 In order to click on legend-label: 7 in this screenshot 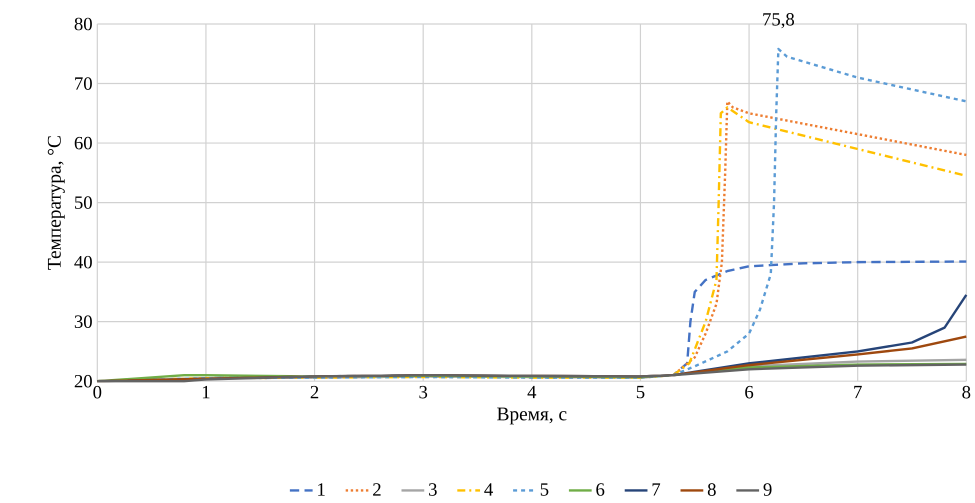, I will do `click(656, 489)`.